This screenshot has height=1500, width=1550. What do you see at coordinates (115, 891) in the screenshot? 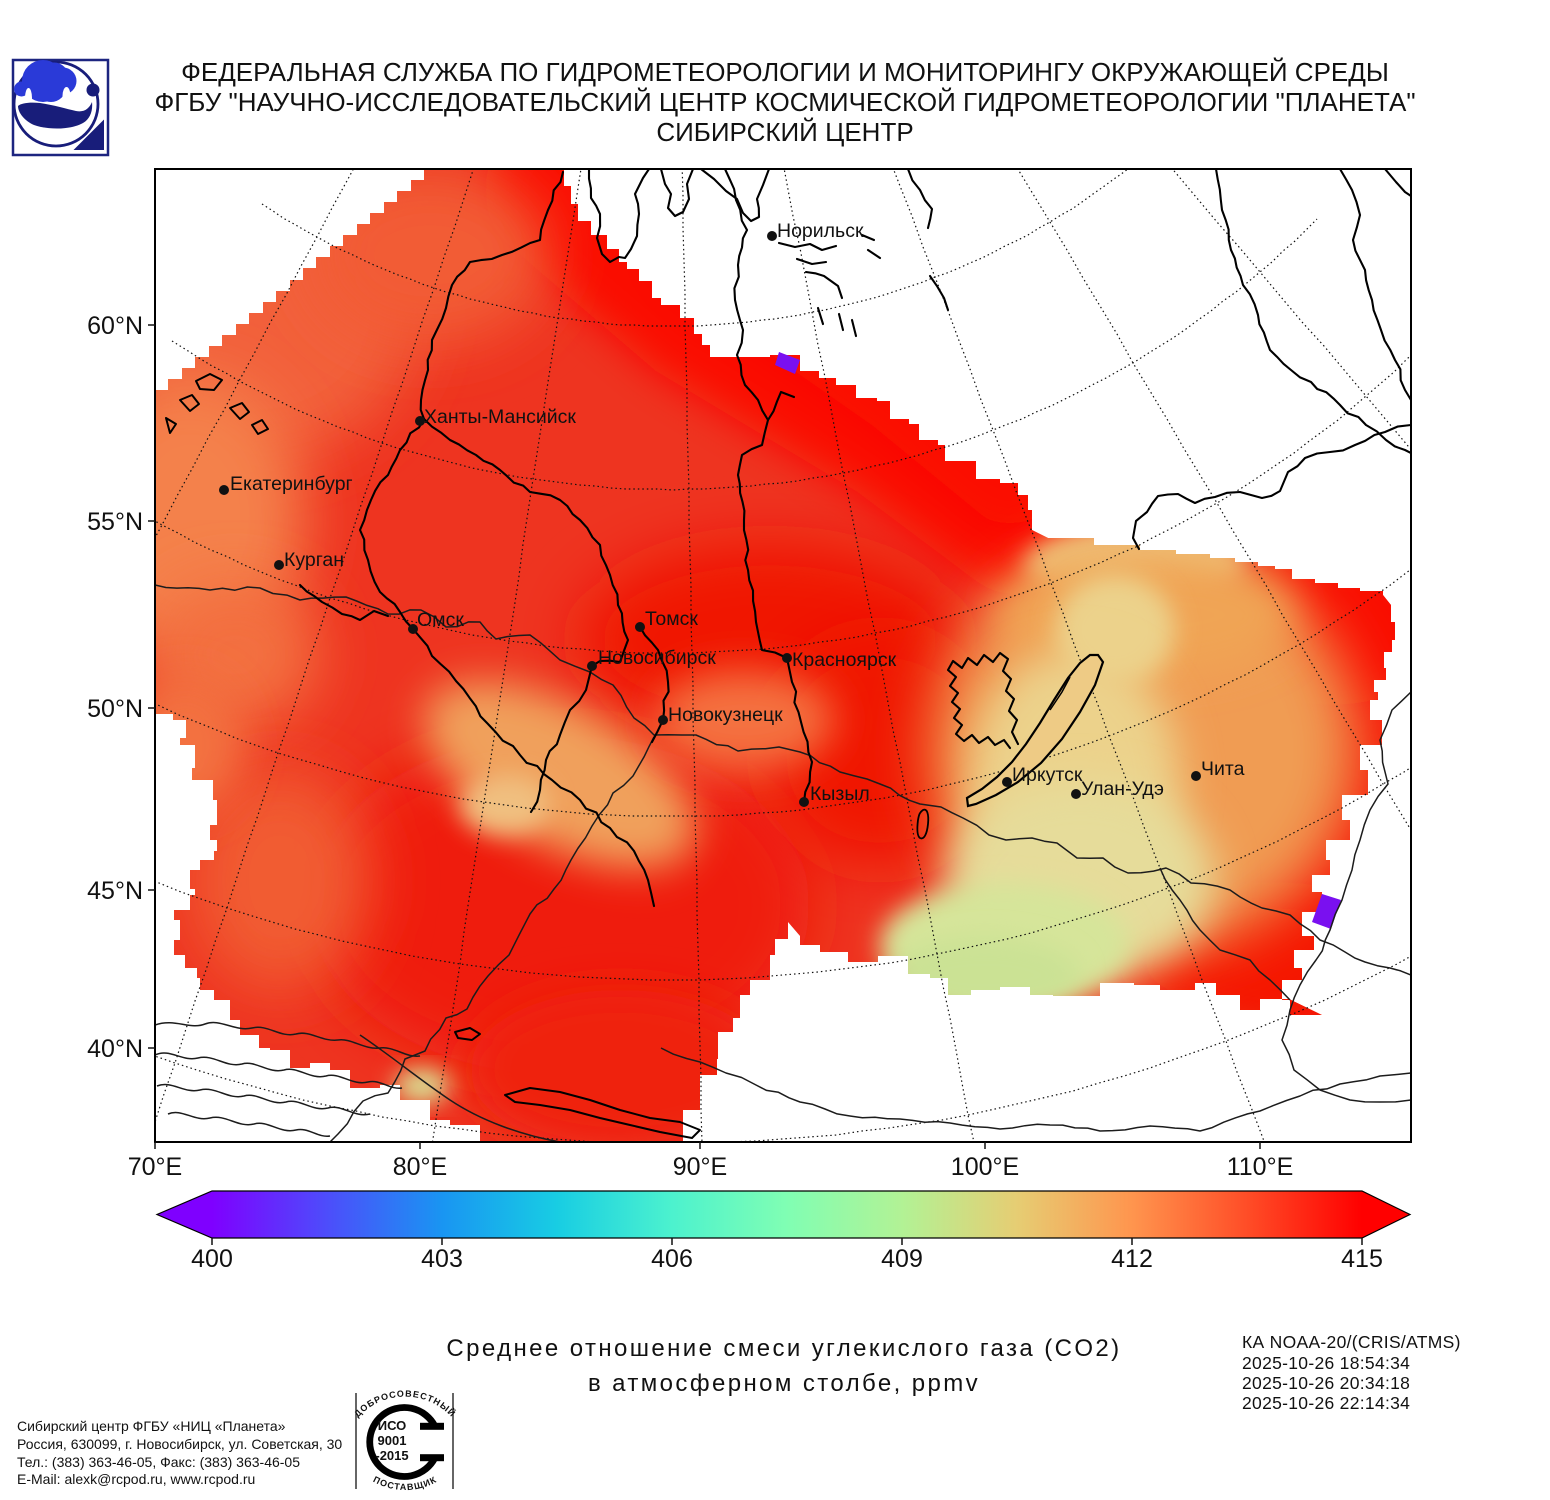
I see `svg-text: 45°N` at bounding box center [115, 891].